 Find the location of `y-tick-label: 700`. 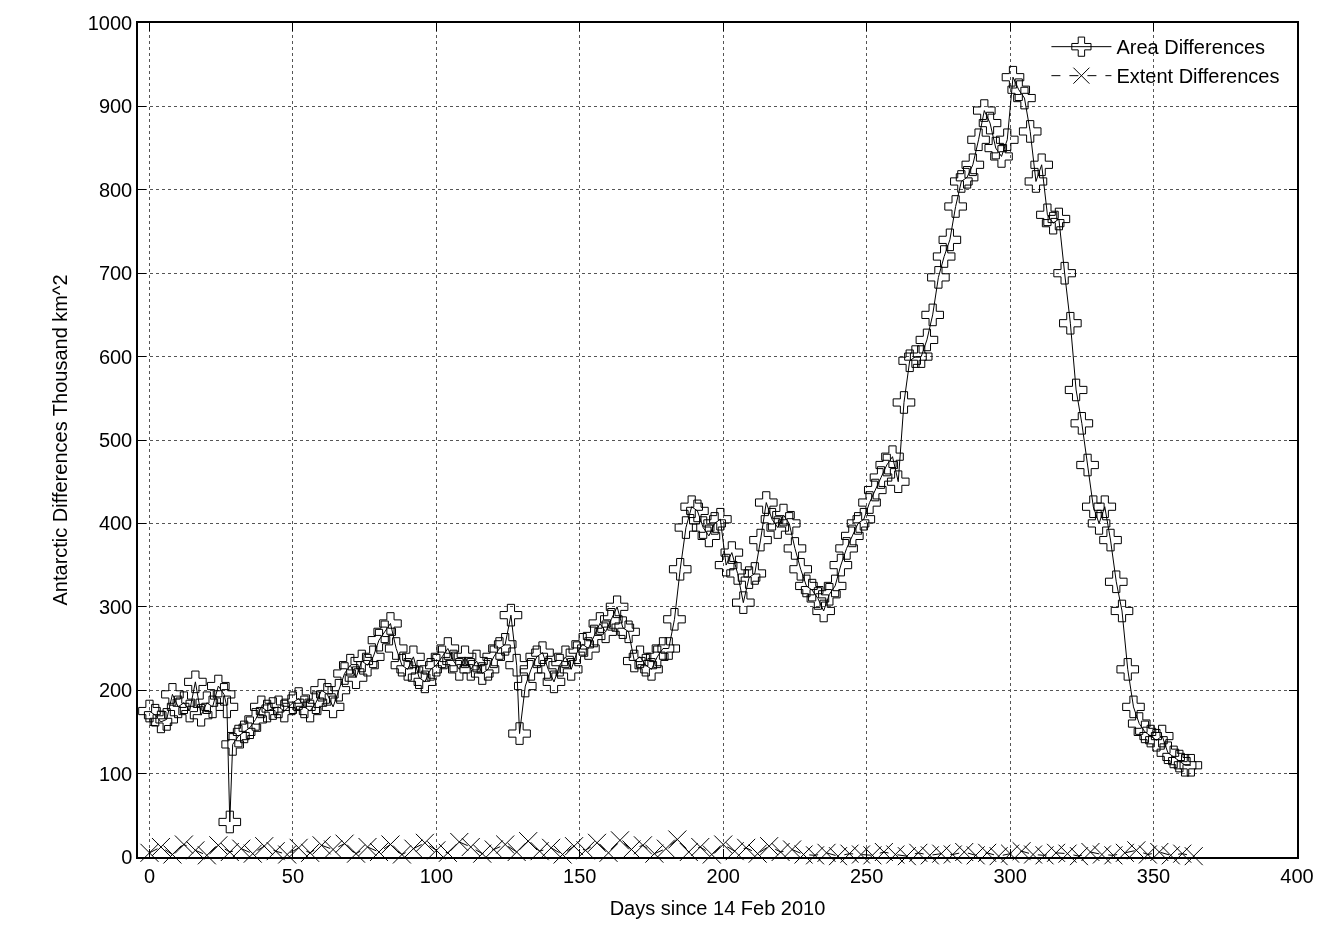

y-tick-label: 700 is located at coordinates (115, 273).